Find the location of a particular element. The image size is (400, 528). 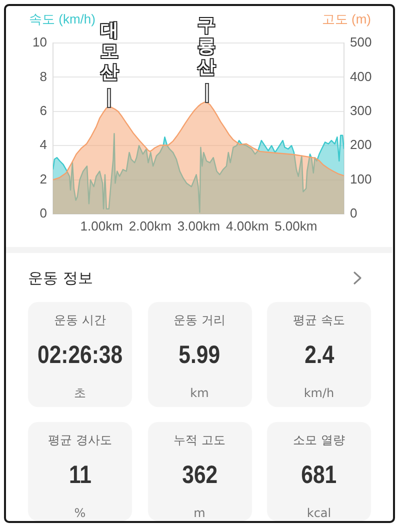

y2-tick-label: 300 is located at coordinates (361, 110).